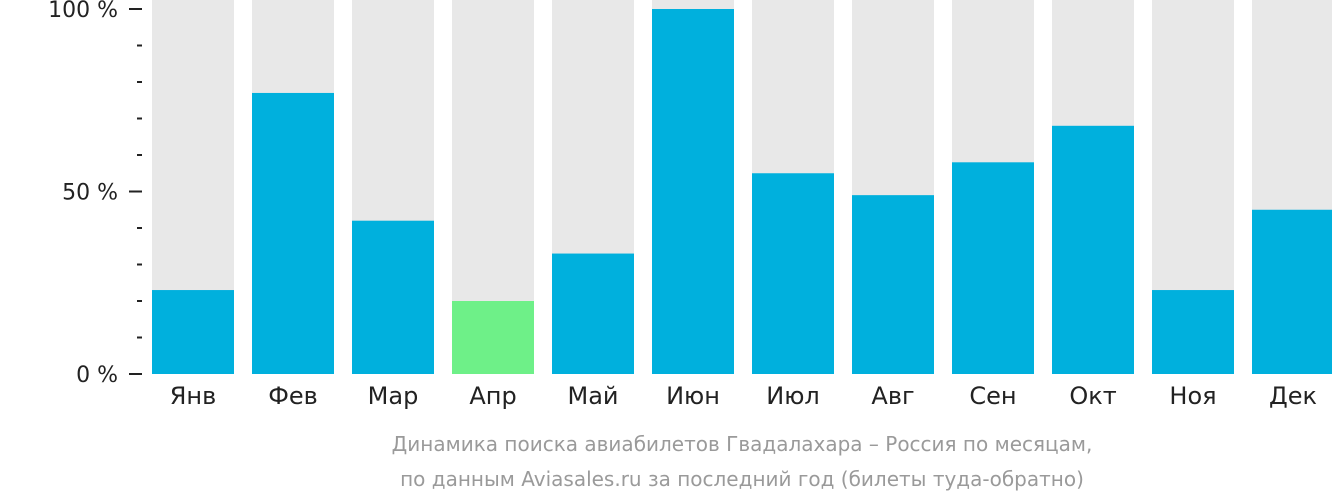 The height and width of the screenshot is (502, 1332). Describe the element at coordinates (593, 313) in the screenshot. I see `bar-Май` at that location.